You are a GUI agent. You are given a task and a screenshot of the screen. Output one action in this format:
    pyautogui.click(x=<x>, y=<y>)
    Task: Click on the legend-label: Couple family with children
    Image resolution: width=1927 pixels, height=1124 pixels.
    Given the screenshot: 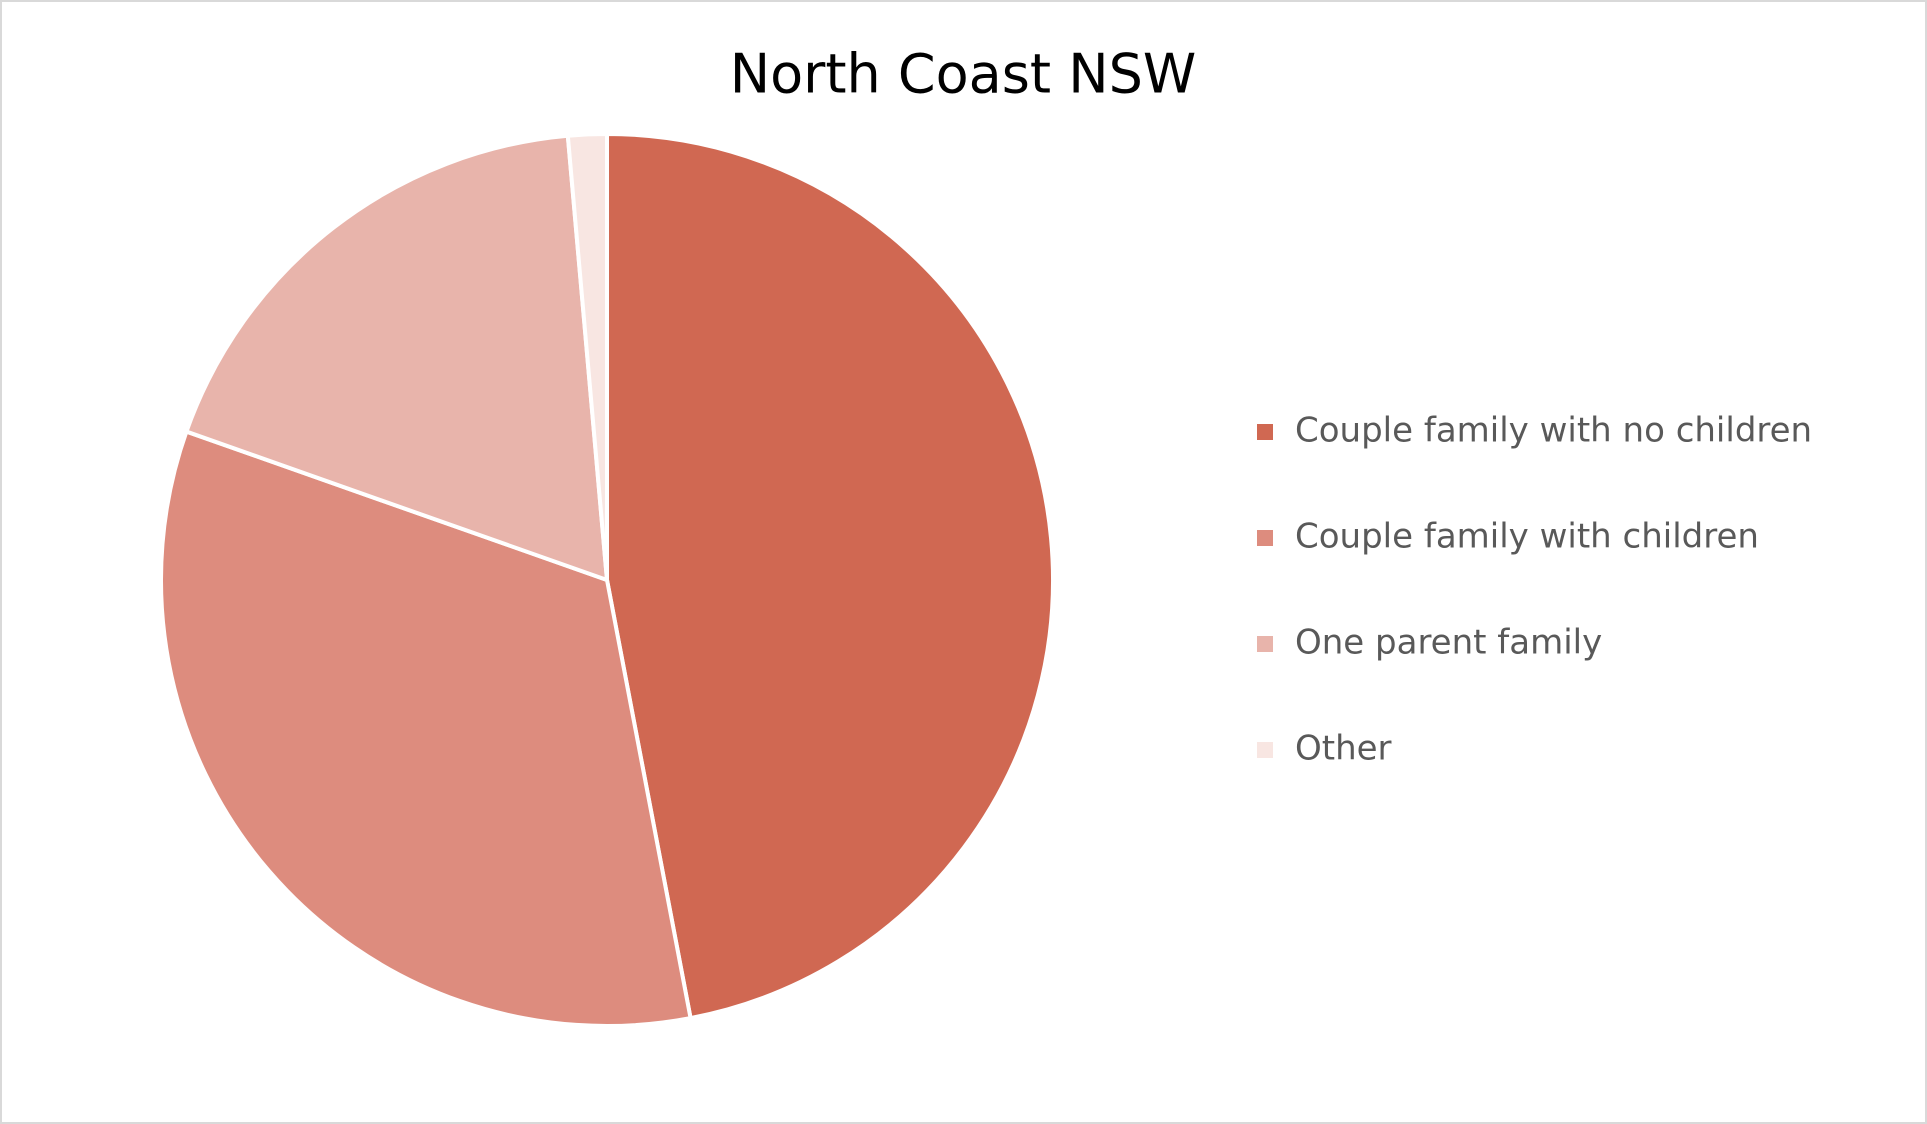 What is the action you would take?
    pyautogui.click(x=1527, y=537)
    